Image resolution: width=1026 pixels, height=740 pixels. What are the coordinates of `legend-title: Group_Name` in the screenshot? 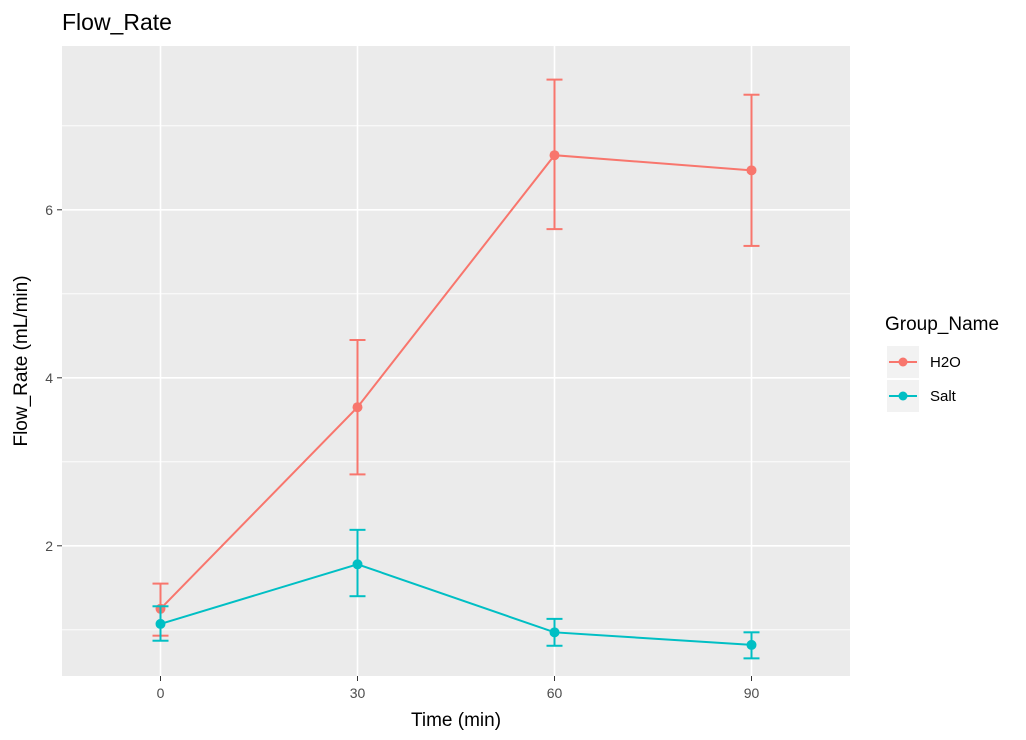 It's located at (942, 324).